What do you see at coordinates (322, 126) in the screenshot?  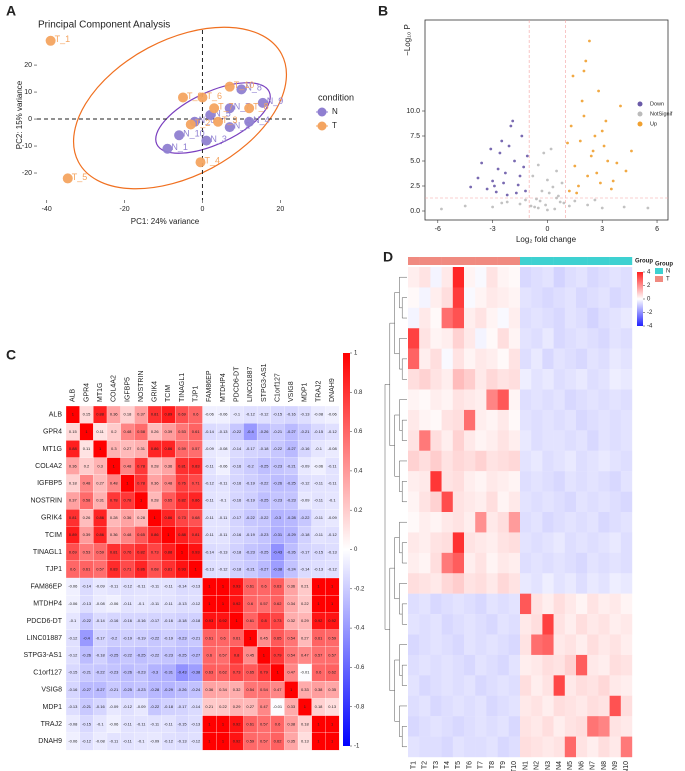 I see `legend-marker` at bounding box center [322, 126].